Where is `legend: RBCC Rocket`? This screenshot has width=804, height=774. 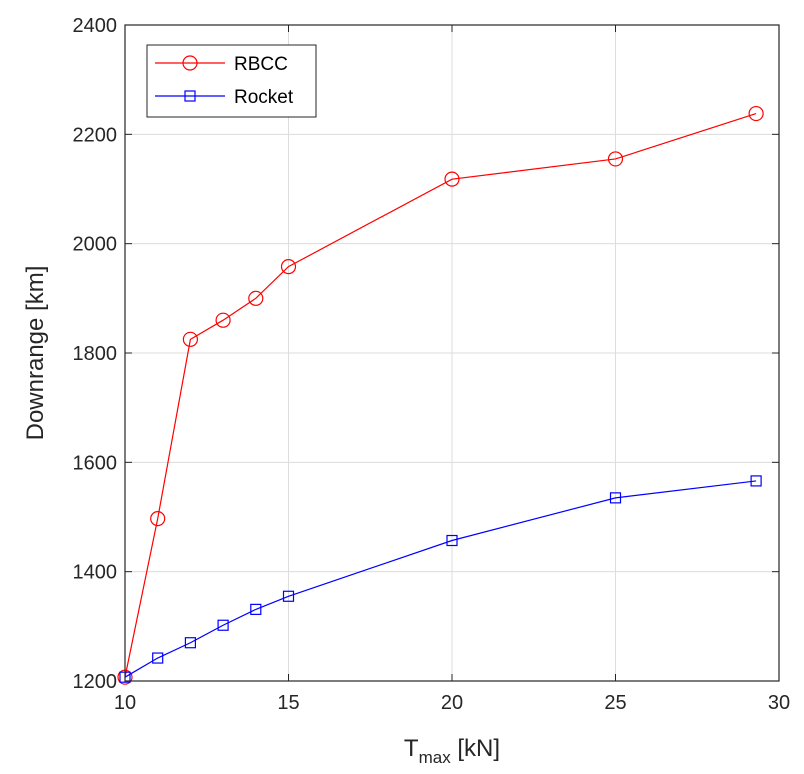 legend: RBCC Rocket is located at coordinates (231, 81).